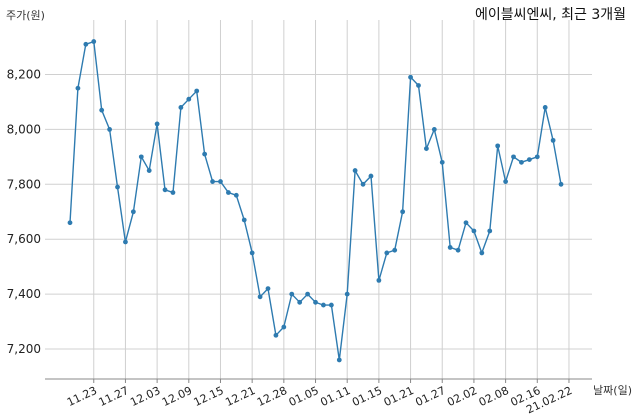 The width and height of the screenshot is (640, 419). What do you see at coordinates (25, 15) in the screenshot?
I see `y-axis-label: 주가(원)` at bounding box center [25, 15].